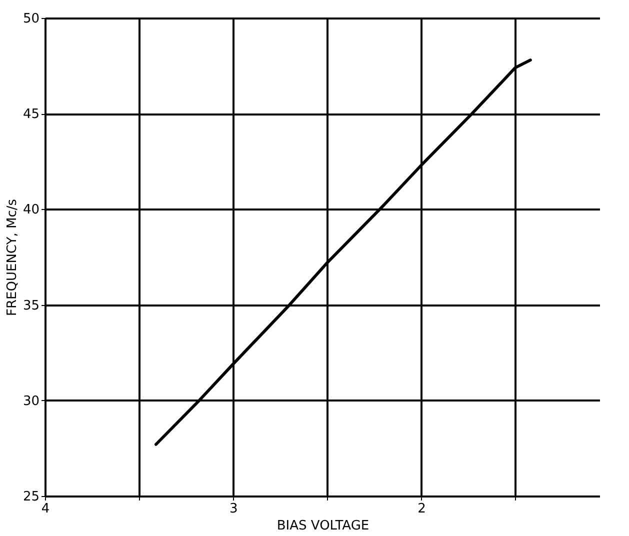 Image resolution: width=629 pixels, height=536 pixels. I want to click on y-tick-label: 50, so click(31, 19).